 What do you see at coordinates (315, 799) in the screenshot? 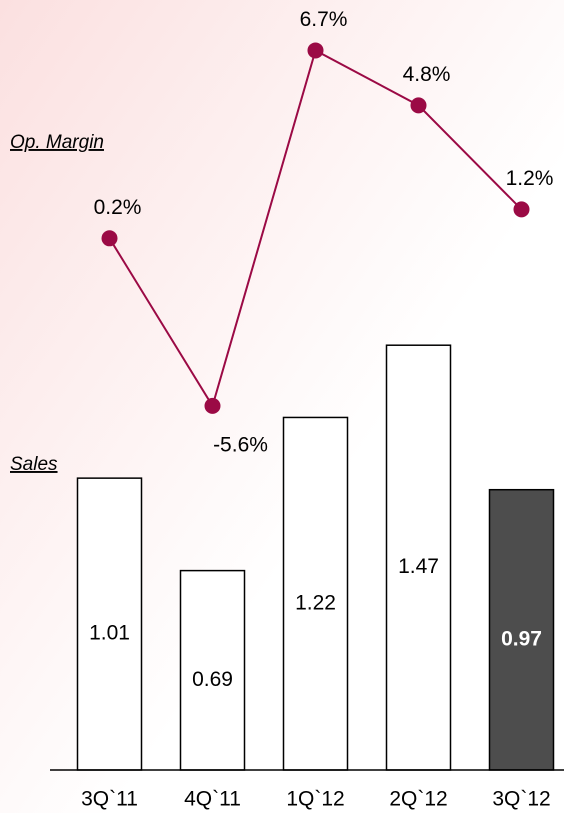
I see `x-tick-label: 1Q`12` at bounding box center [315, 799].